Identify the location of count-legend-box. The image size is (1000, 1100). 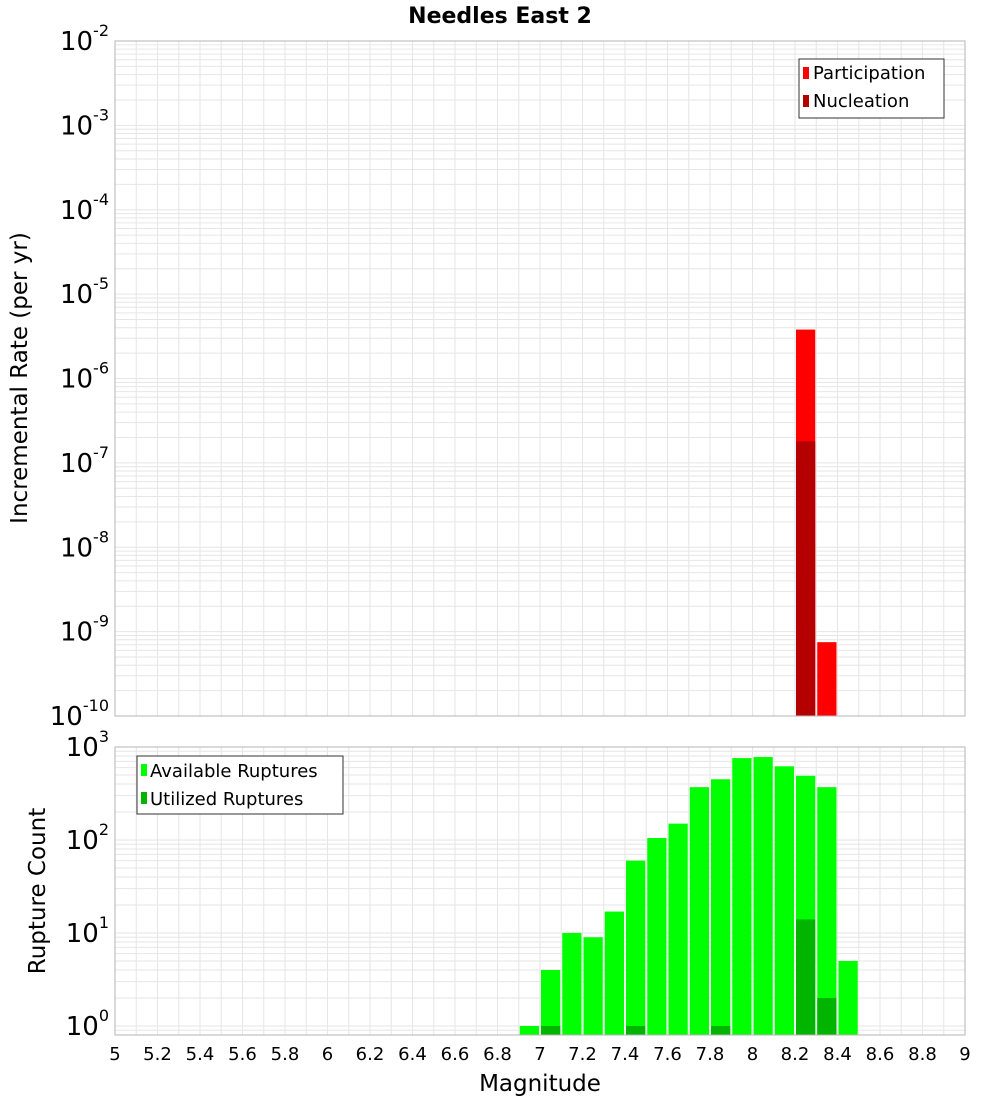
(240, 785).